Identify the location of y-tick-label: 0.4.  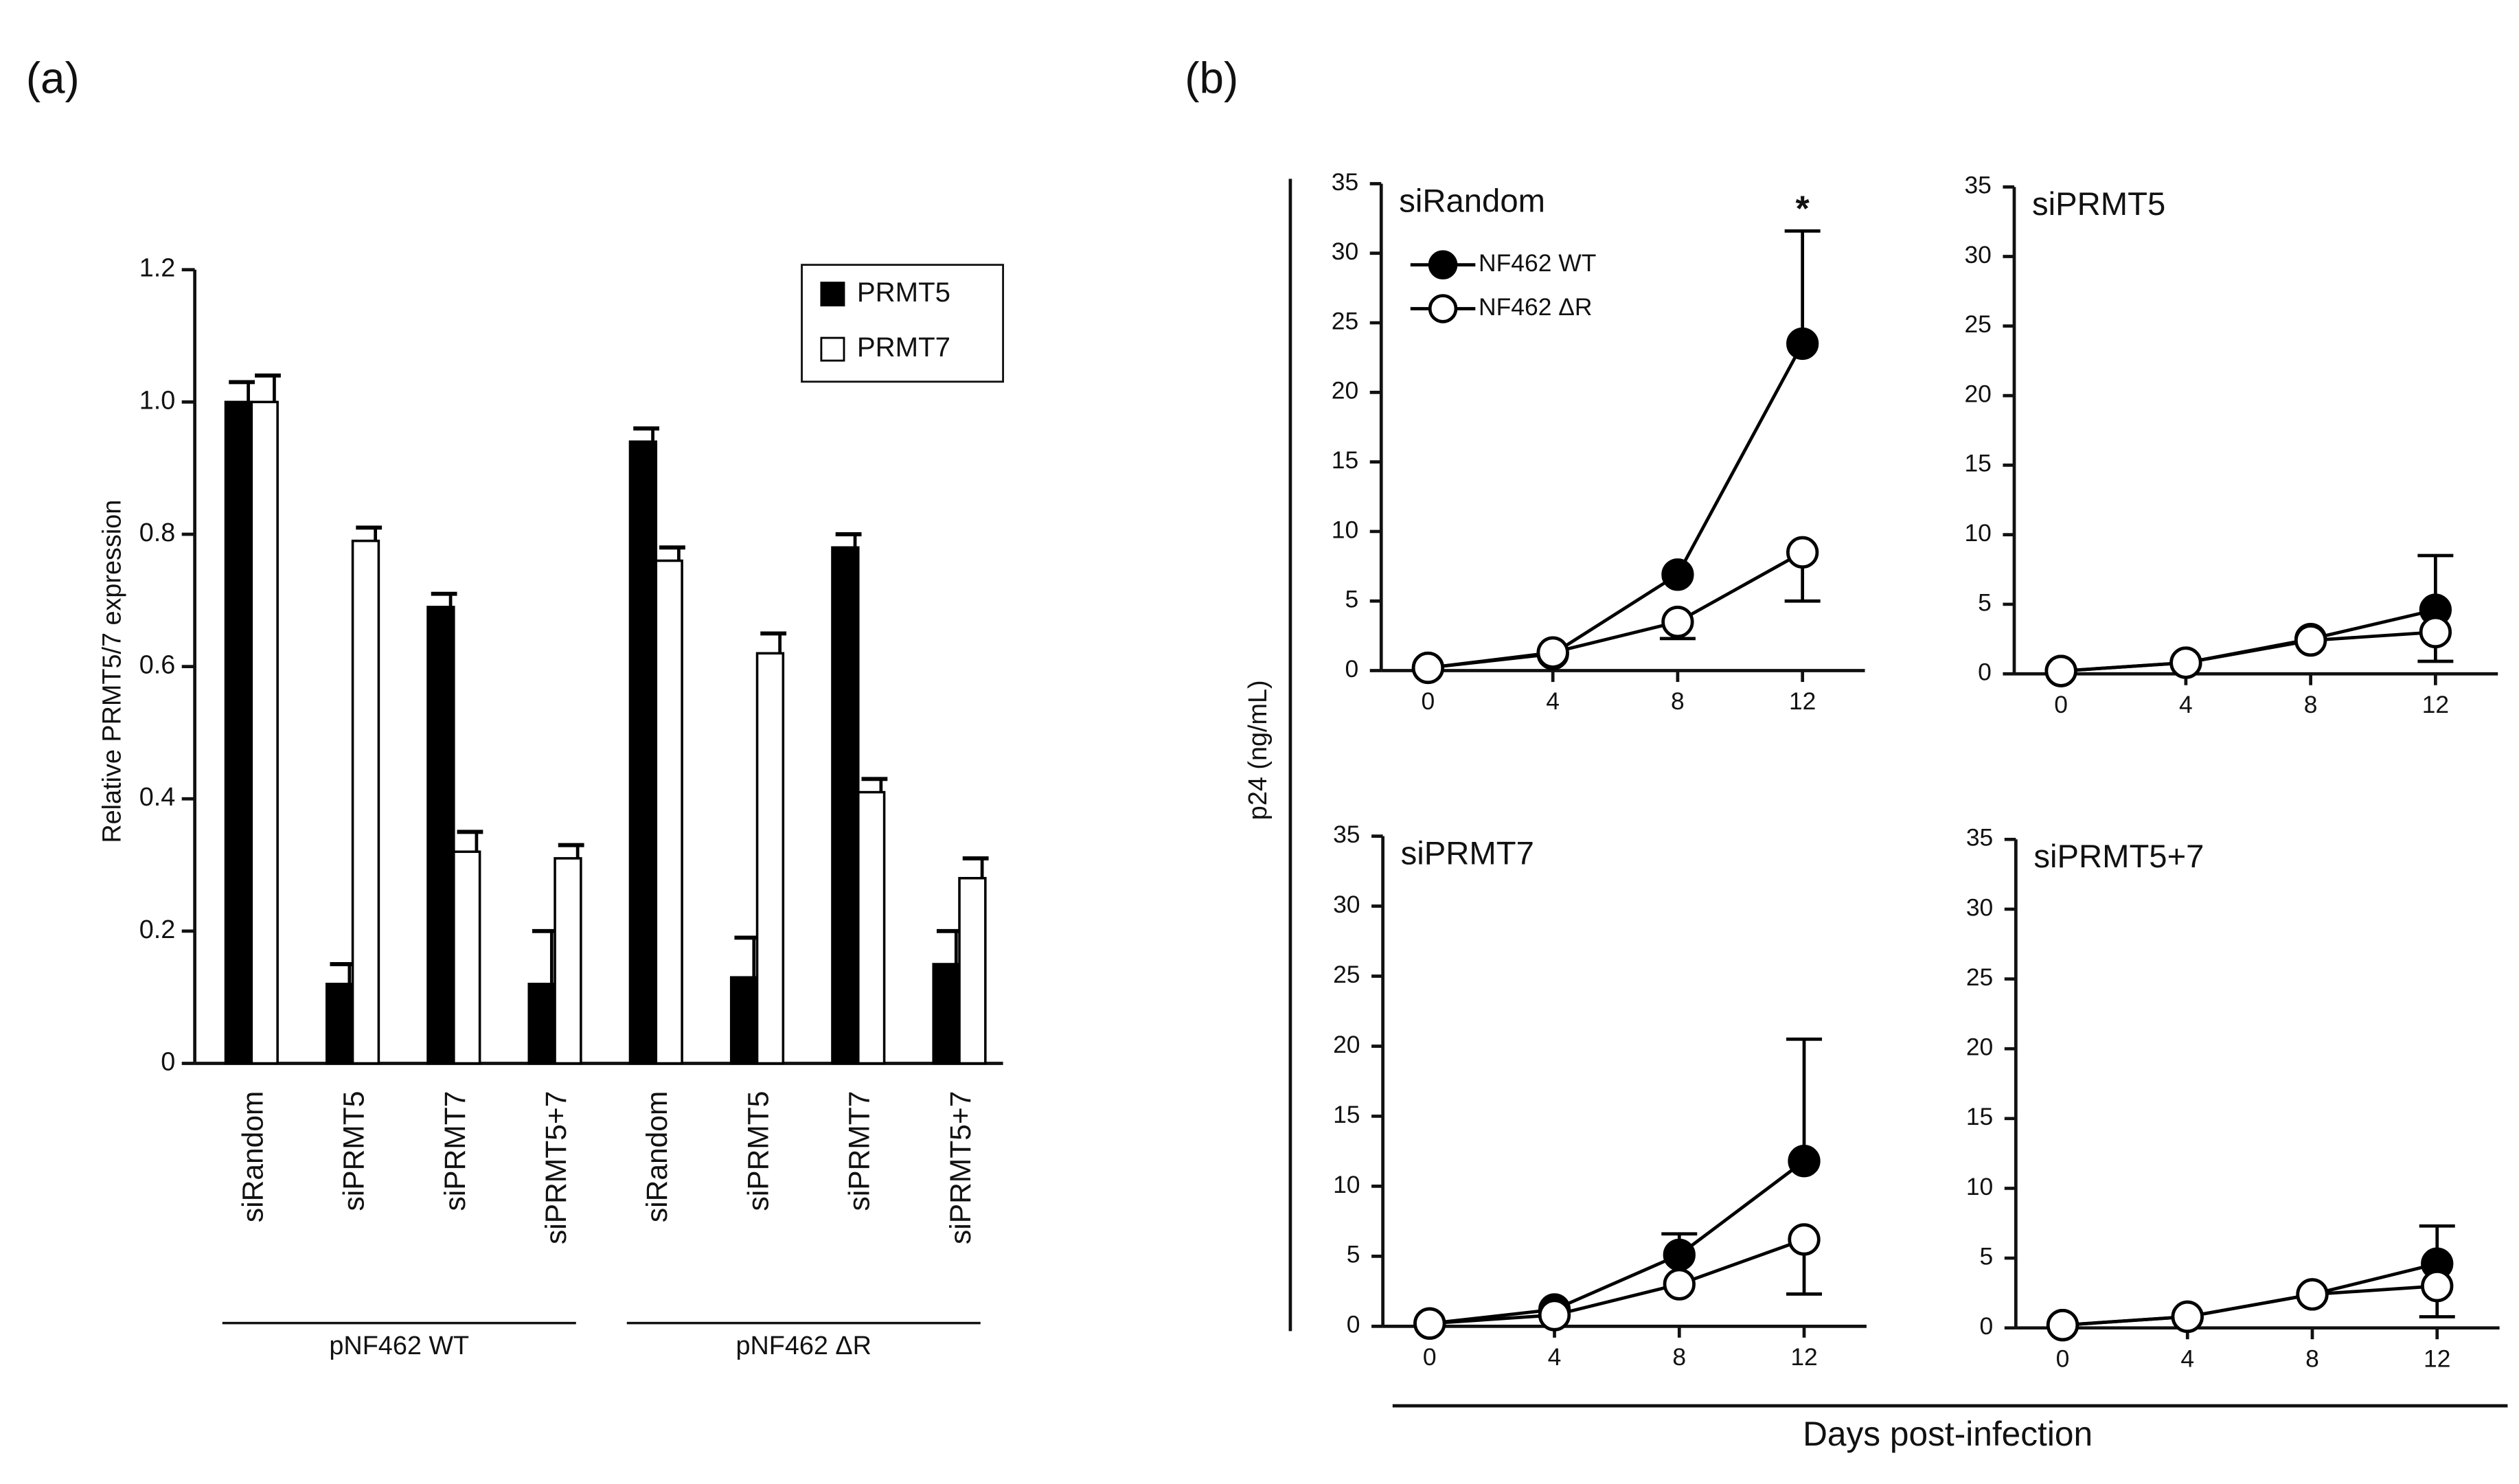
(157, 797).